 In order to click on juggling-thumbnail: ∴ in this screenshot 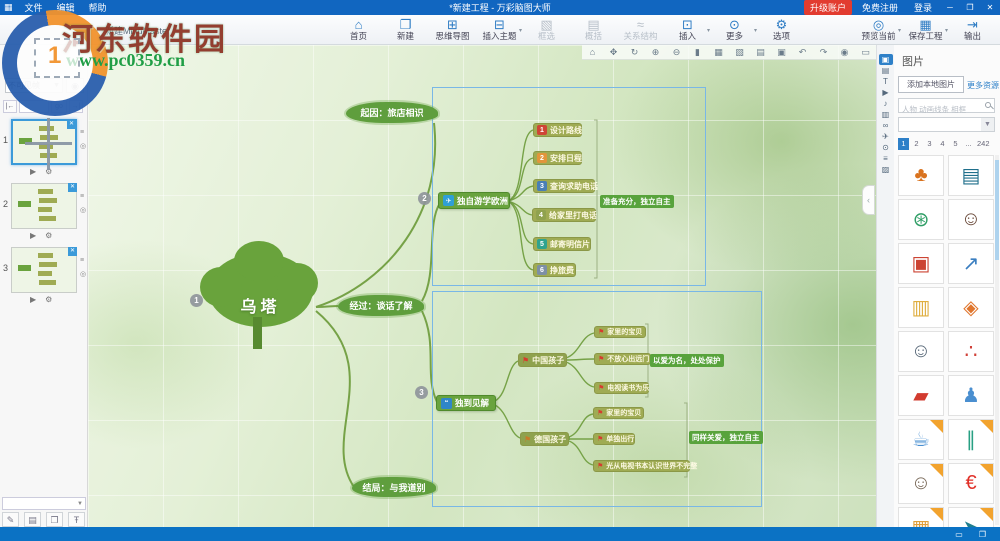, I will do `click(971, 351)`.